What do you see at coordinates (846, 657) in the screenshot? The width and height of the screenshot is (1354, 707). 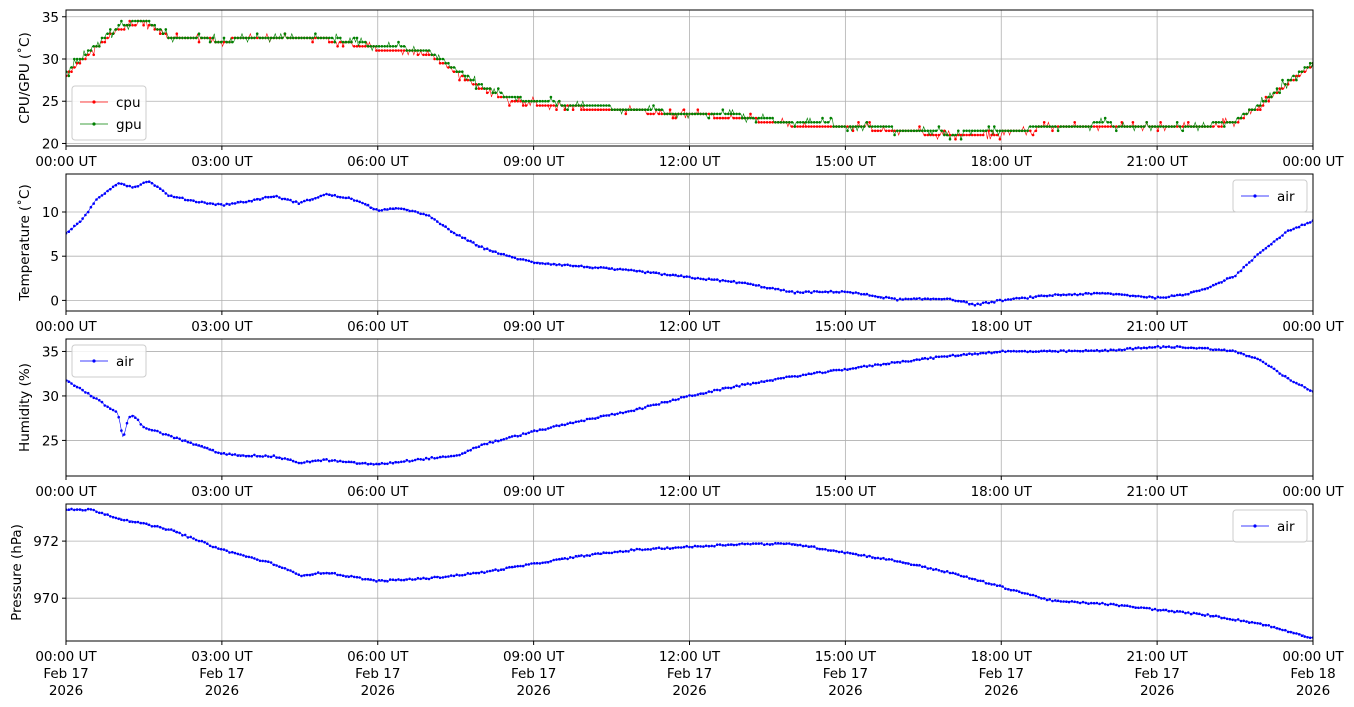 I see `x-tick-label: 15:00 UT` at bounding box center [846, 657].